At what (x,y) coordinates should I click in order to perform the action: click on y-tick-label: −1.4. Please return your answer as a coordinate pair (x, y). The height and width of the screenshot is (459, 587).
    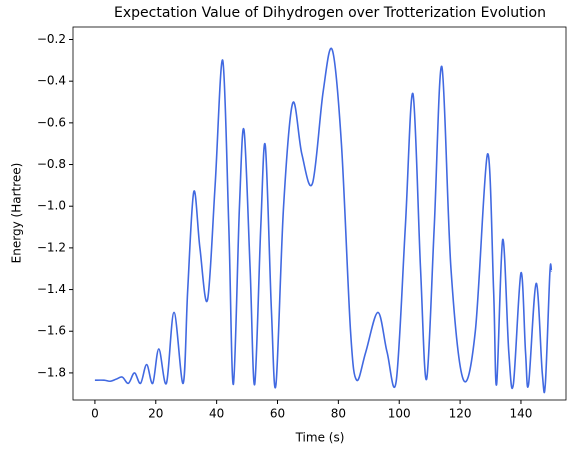
    Looking at the image, I should click on (51, 289).